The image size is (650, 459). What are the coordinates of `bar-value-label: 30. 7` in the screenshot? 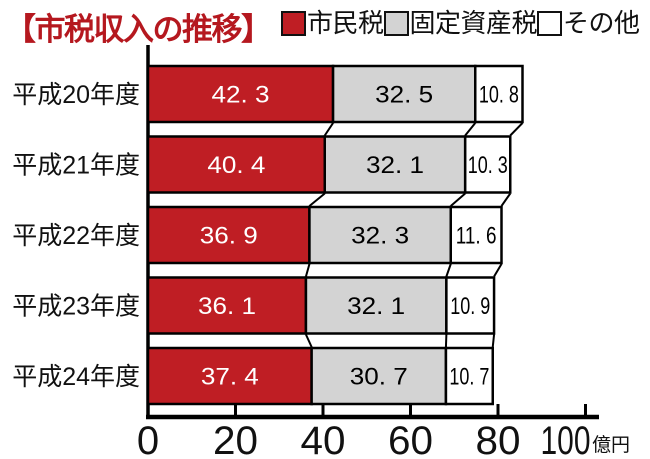 It's located at (379, 377).